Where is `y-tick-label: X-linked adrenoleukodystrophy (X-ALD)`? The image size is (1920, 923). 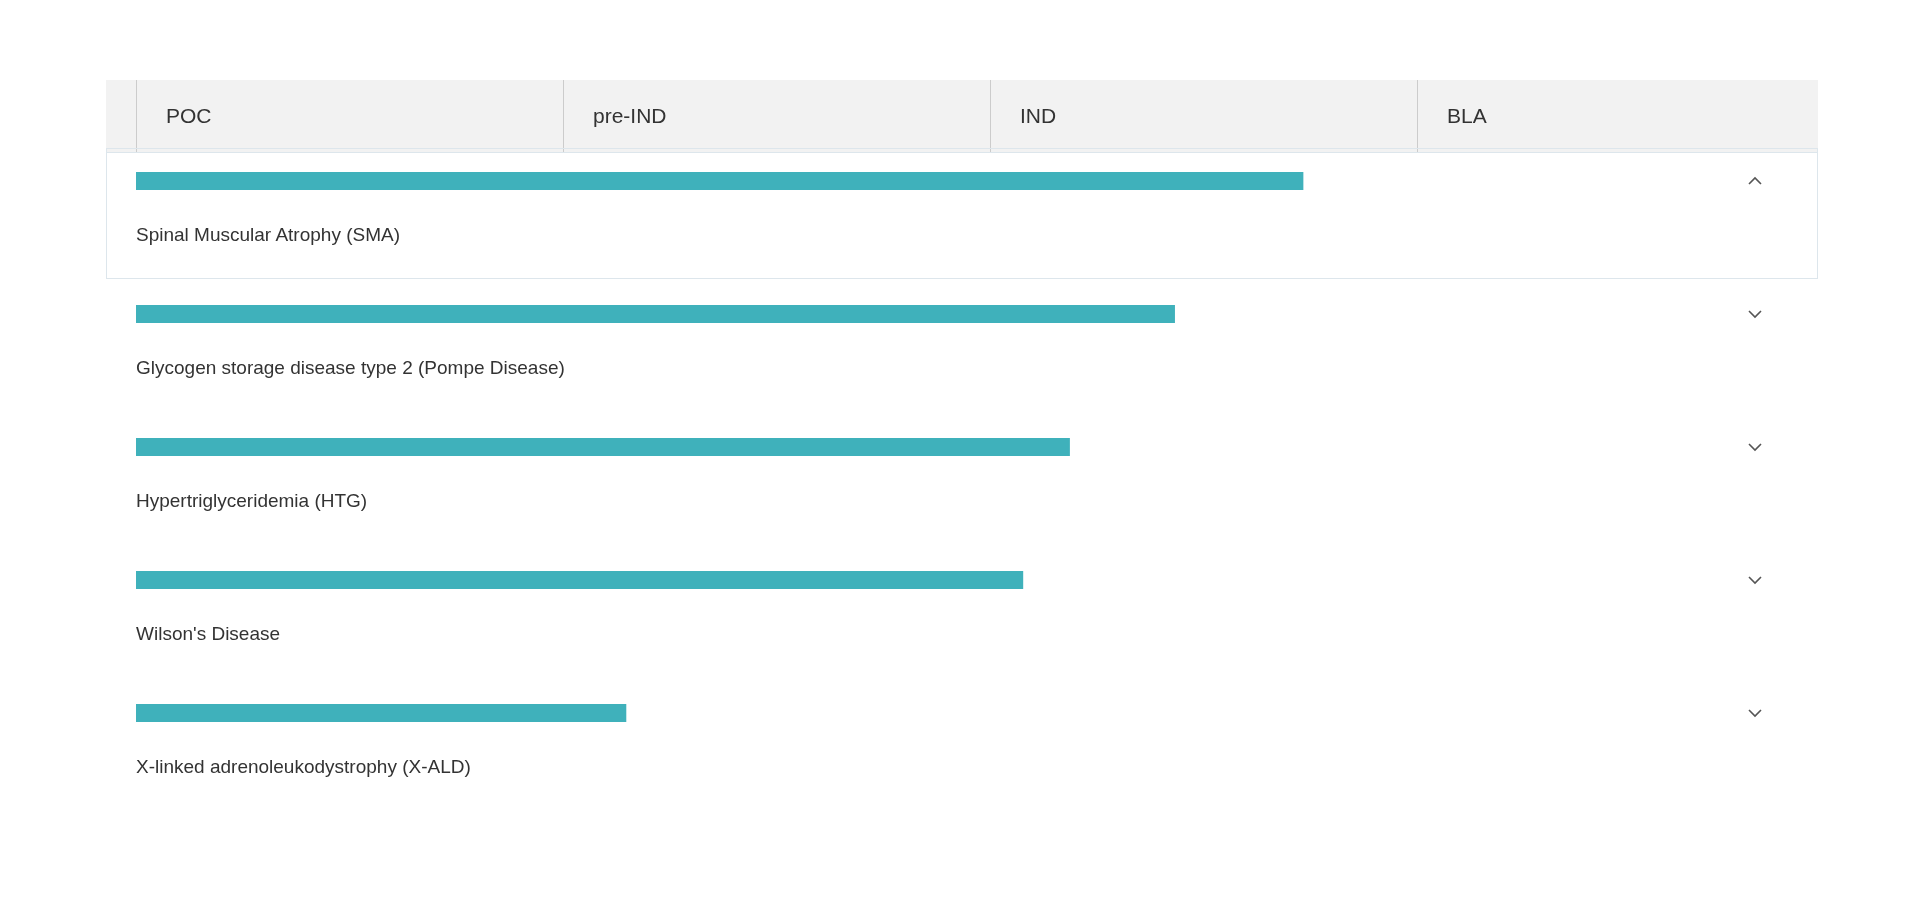
y-tick-label: X-linked adrenoleukodystrophy (X-ALD) is located at coordinates (303, 766).